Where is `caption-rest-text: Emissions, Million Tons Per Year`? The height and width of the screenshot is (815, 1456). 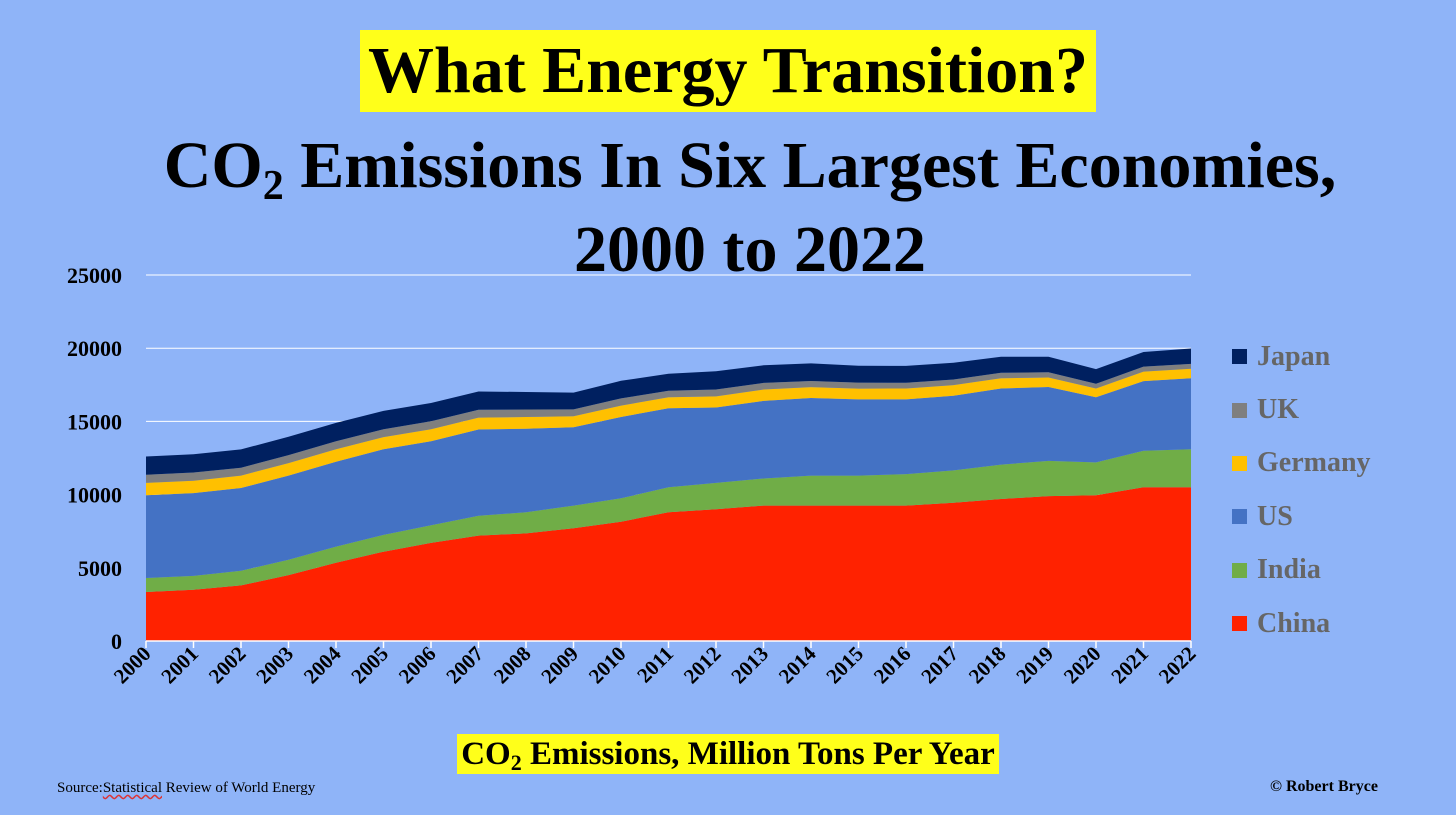
caption-rest-text: Emissions, Million Tons Per Year is located at coordinates (758, 754).